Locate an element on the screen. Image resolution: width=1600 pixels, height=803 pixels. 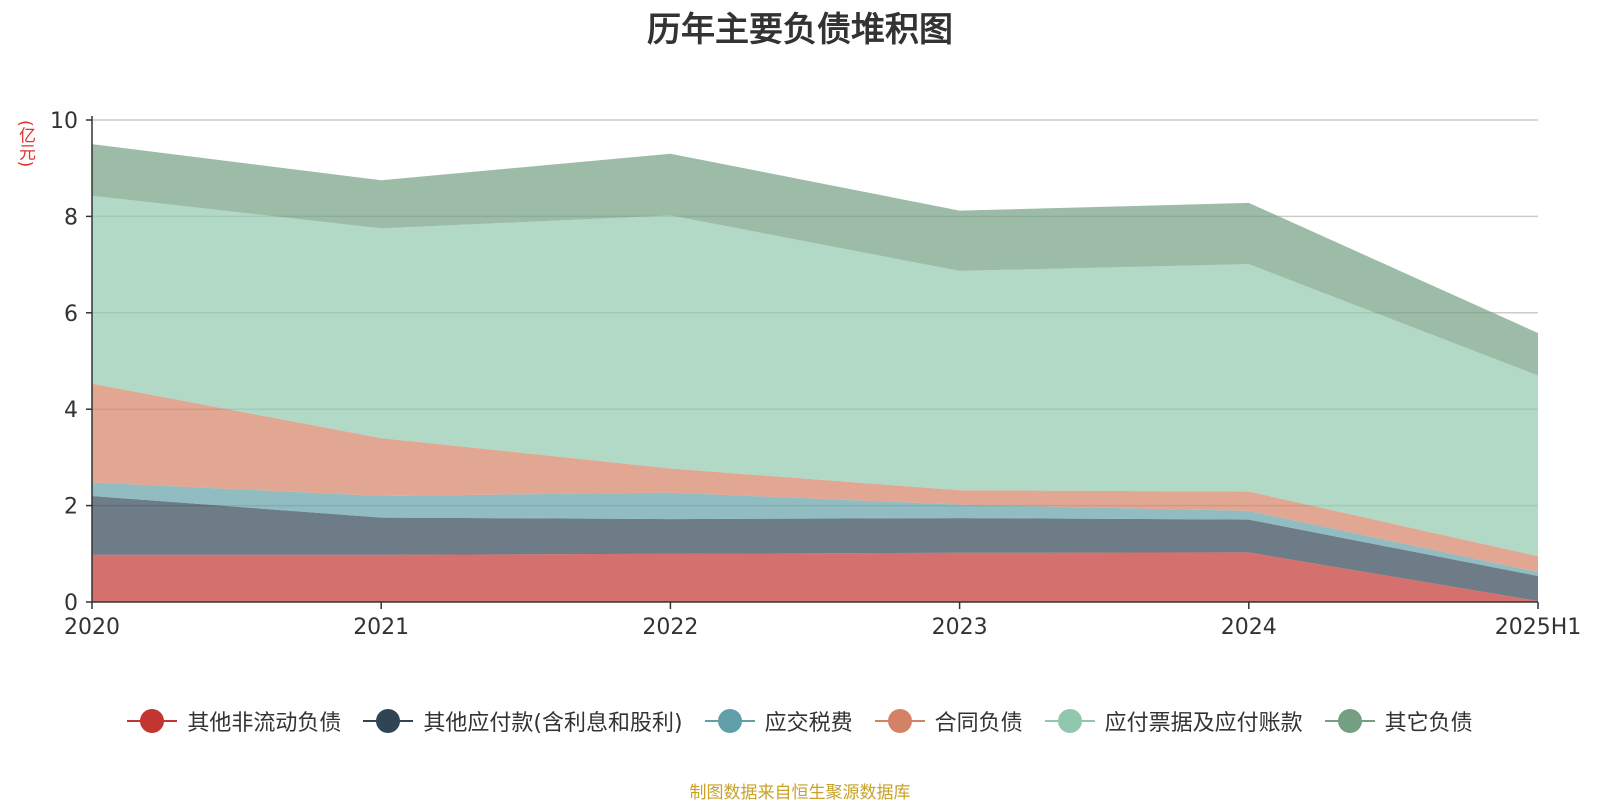
x-tick-label: 2024 is located at coordinates (1249, 627).